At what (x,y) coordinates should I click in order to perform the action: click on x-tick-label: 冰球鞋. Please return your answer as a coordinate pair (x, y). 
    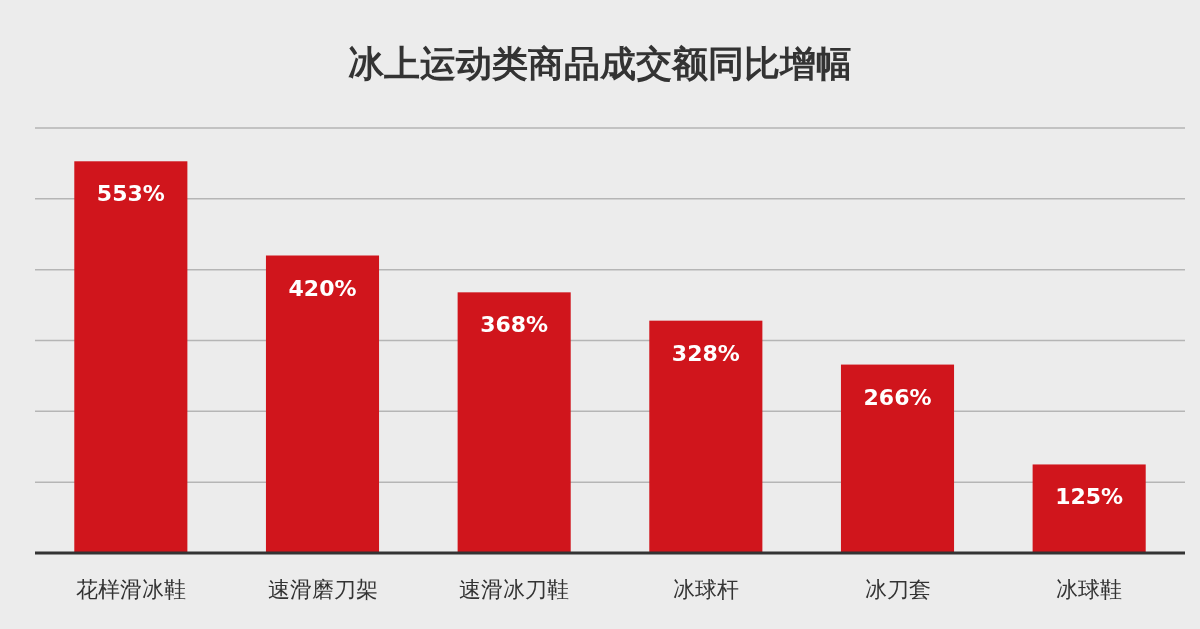
    Looking at the image, I should click on (1089, 589).